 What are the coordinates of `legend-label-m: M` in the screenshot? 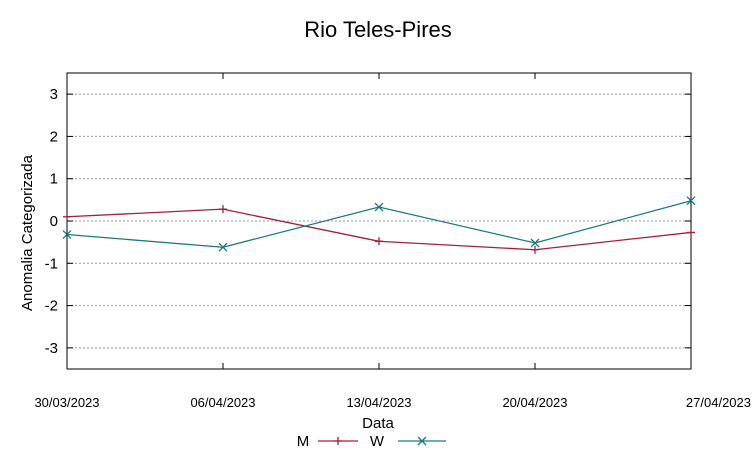 It's located at (303, 441).